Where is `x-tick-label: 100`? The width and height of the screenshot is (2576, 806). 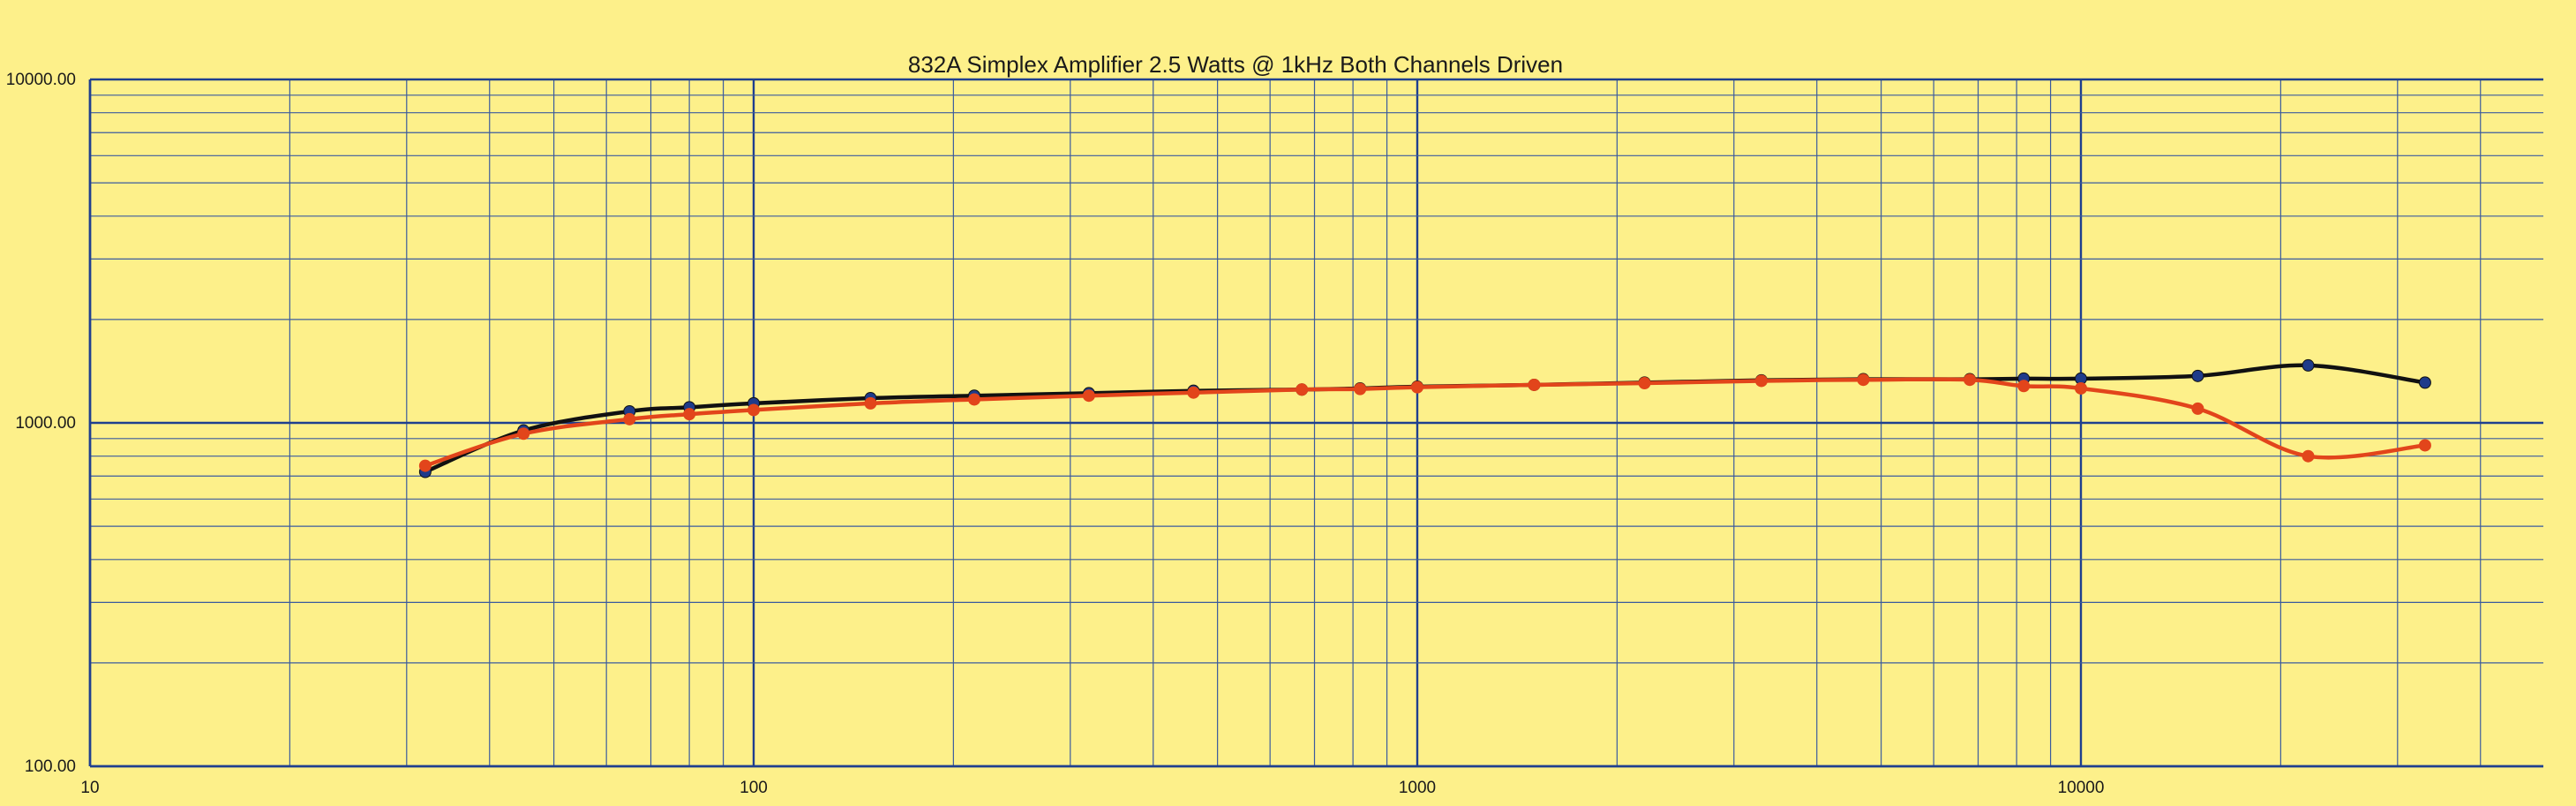
x-tick-label: 100 is located at coordinates (754, 788).